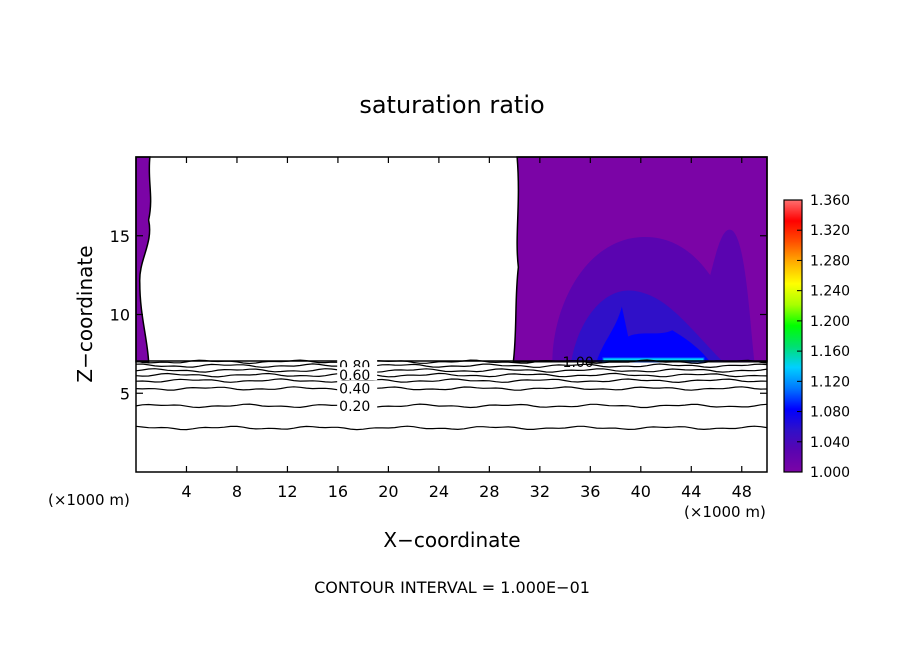 Image resolution: width=904 pixels, height=654 pixels. I want to click on x-axis-label: X−coordinate, so click(451, 540).